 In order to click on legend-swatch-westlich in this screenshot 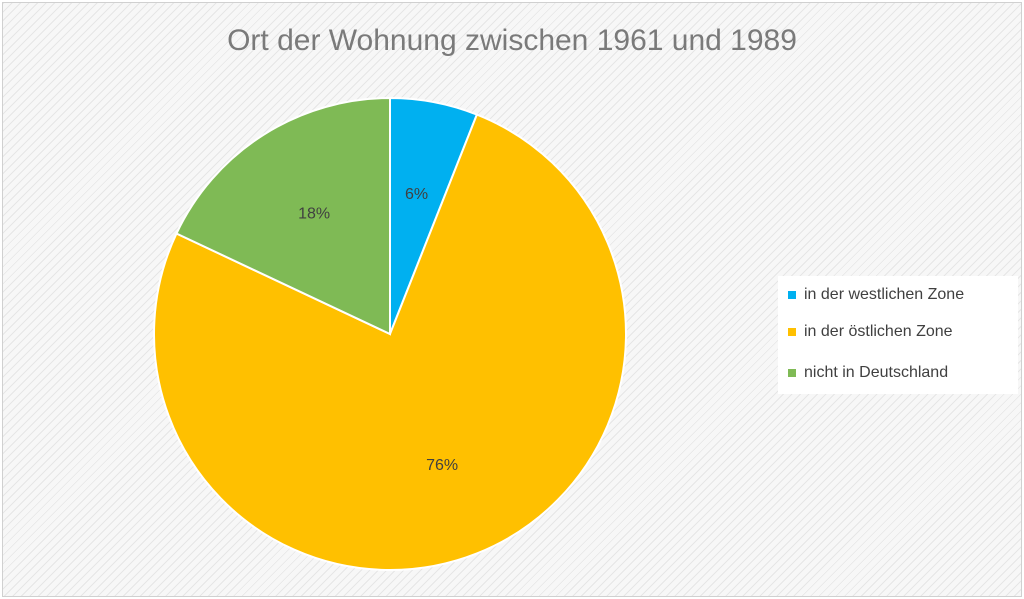, I will do `click(792, 295)`.